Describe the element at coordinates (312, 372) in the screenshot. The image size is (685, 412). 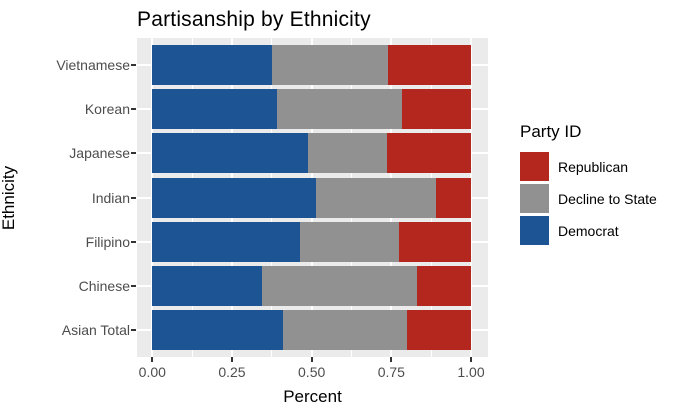
I see `x-tick-label: 0.50` at that location.